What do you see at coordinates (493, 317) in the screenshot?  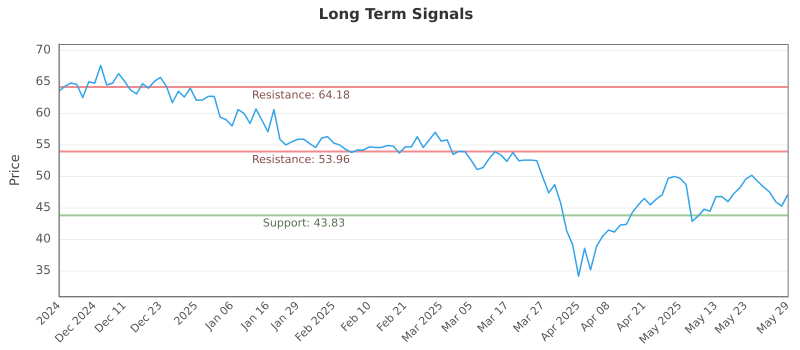 I see `x-tick-label: Mar 17` at bounding box center [493, 317].